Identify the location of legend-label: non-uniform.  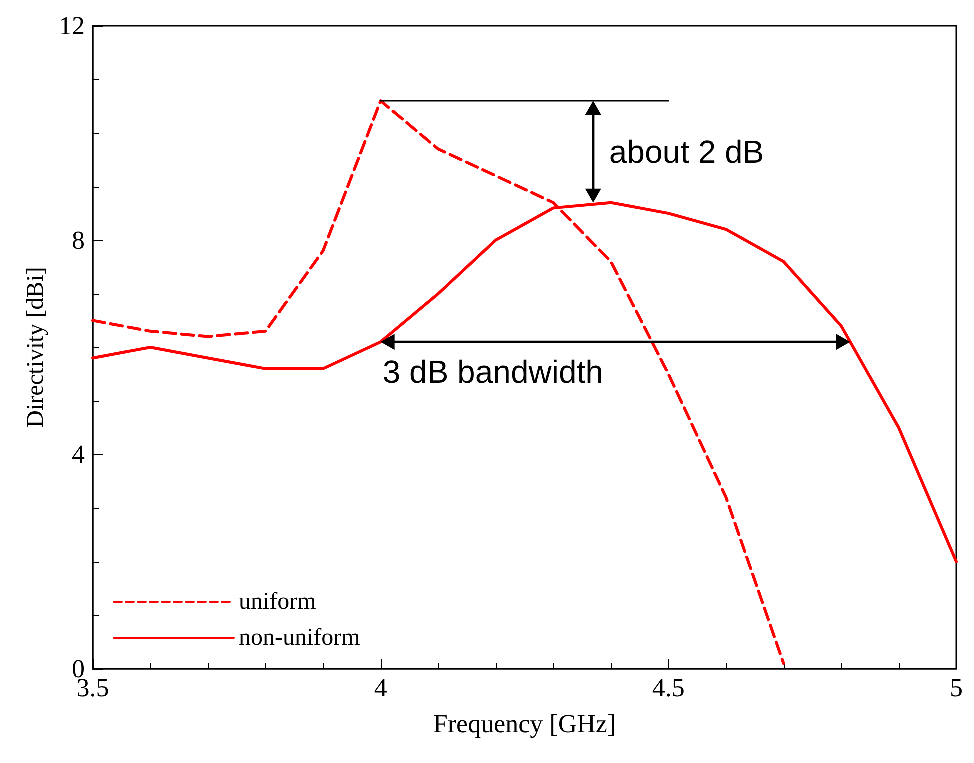
(300, 638).